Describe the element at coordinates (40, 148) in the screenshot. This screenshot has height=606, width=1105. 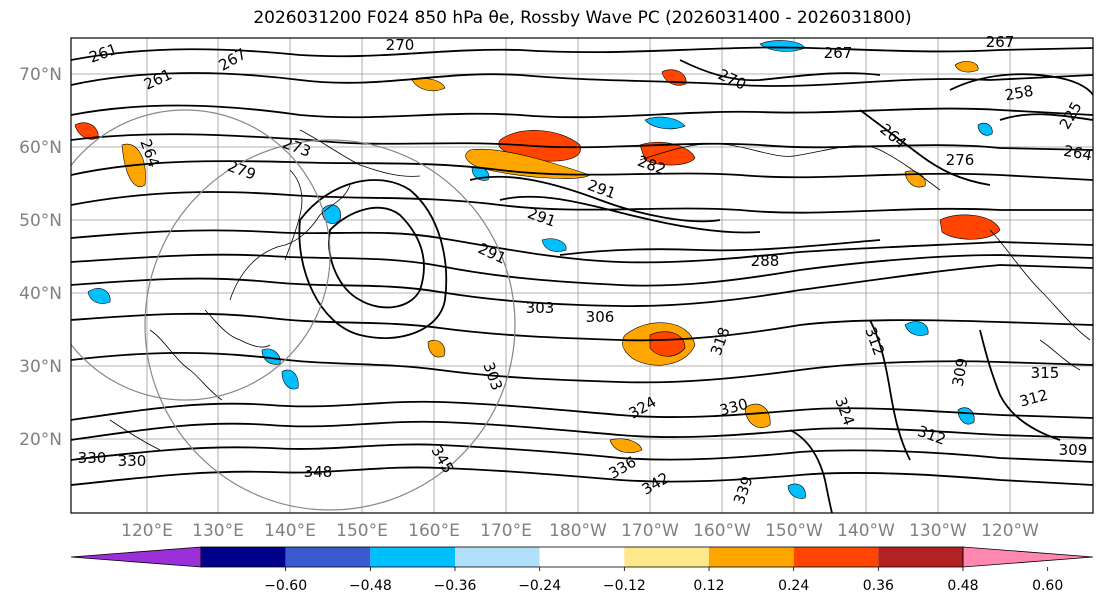
I see `latitude-label: 60°N` at that location.